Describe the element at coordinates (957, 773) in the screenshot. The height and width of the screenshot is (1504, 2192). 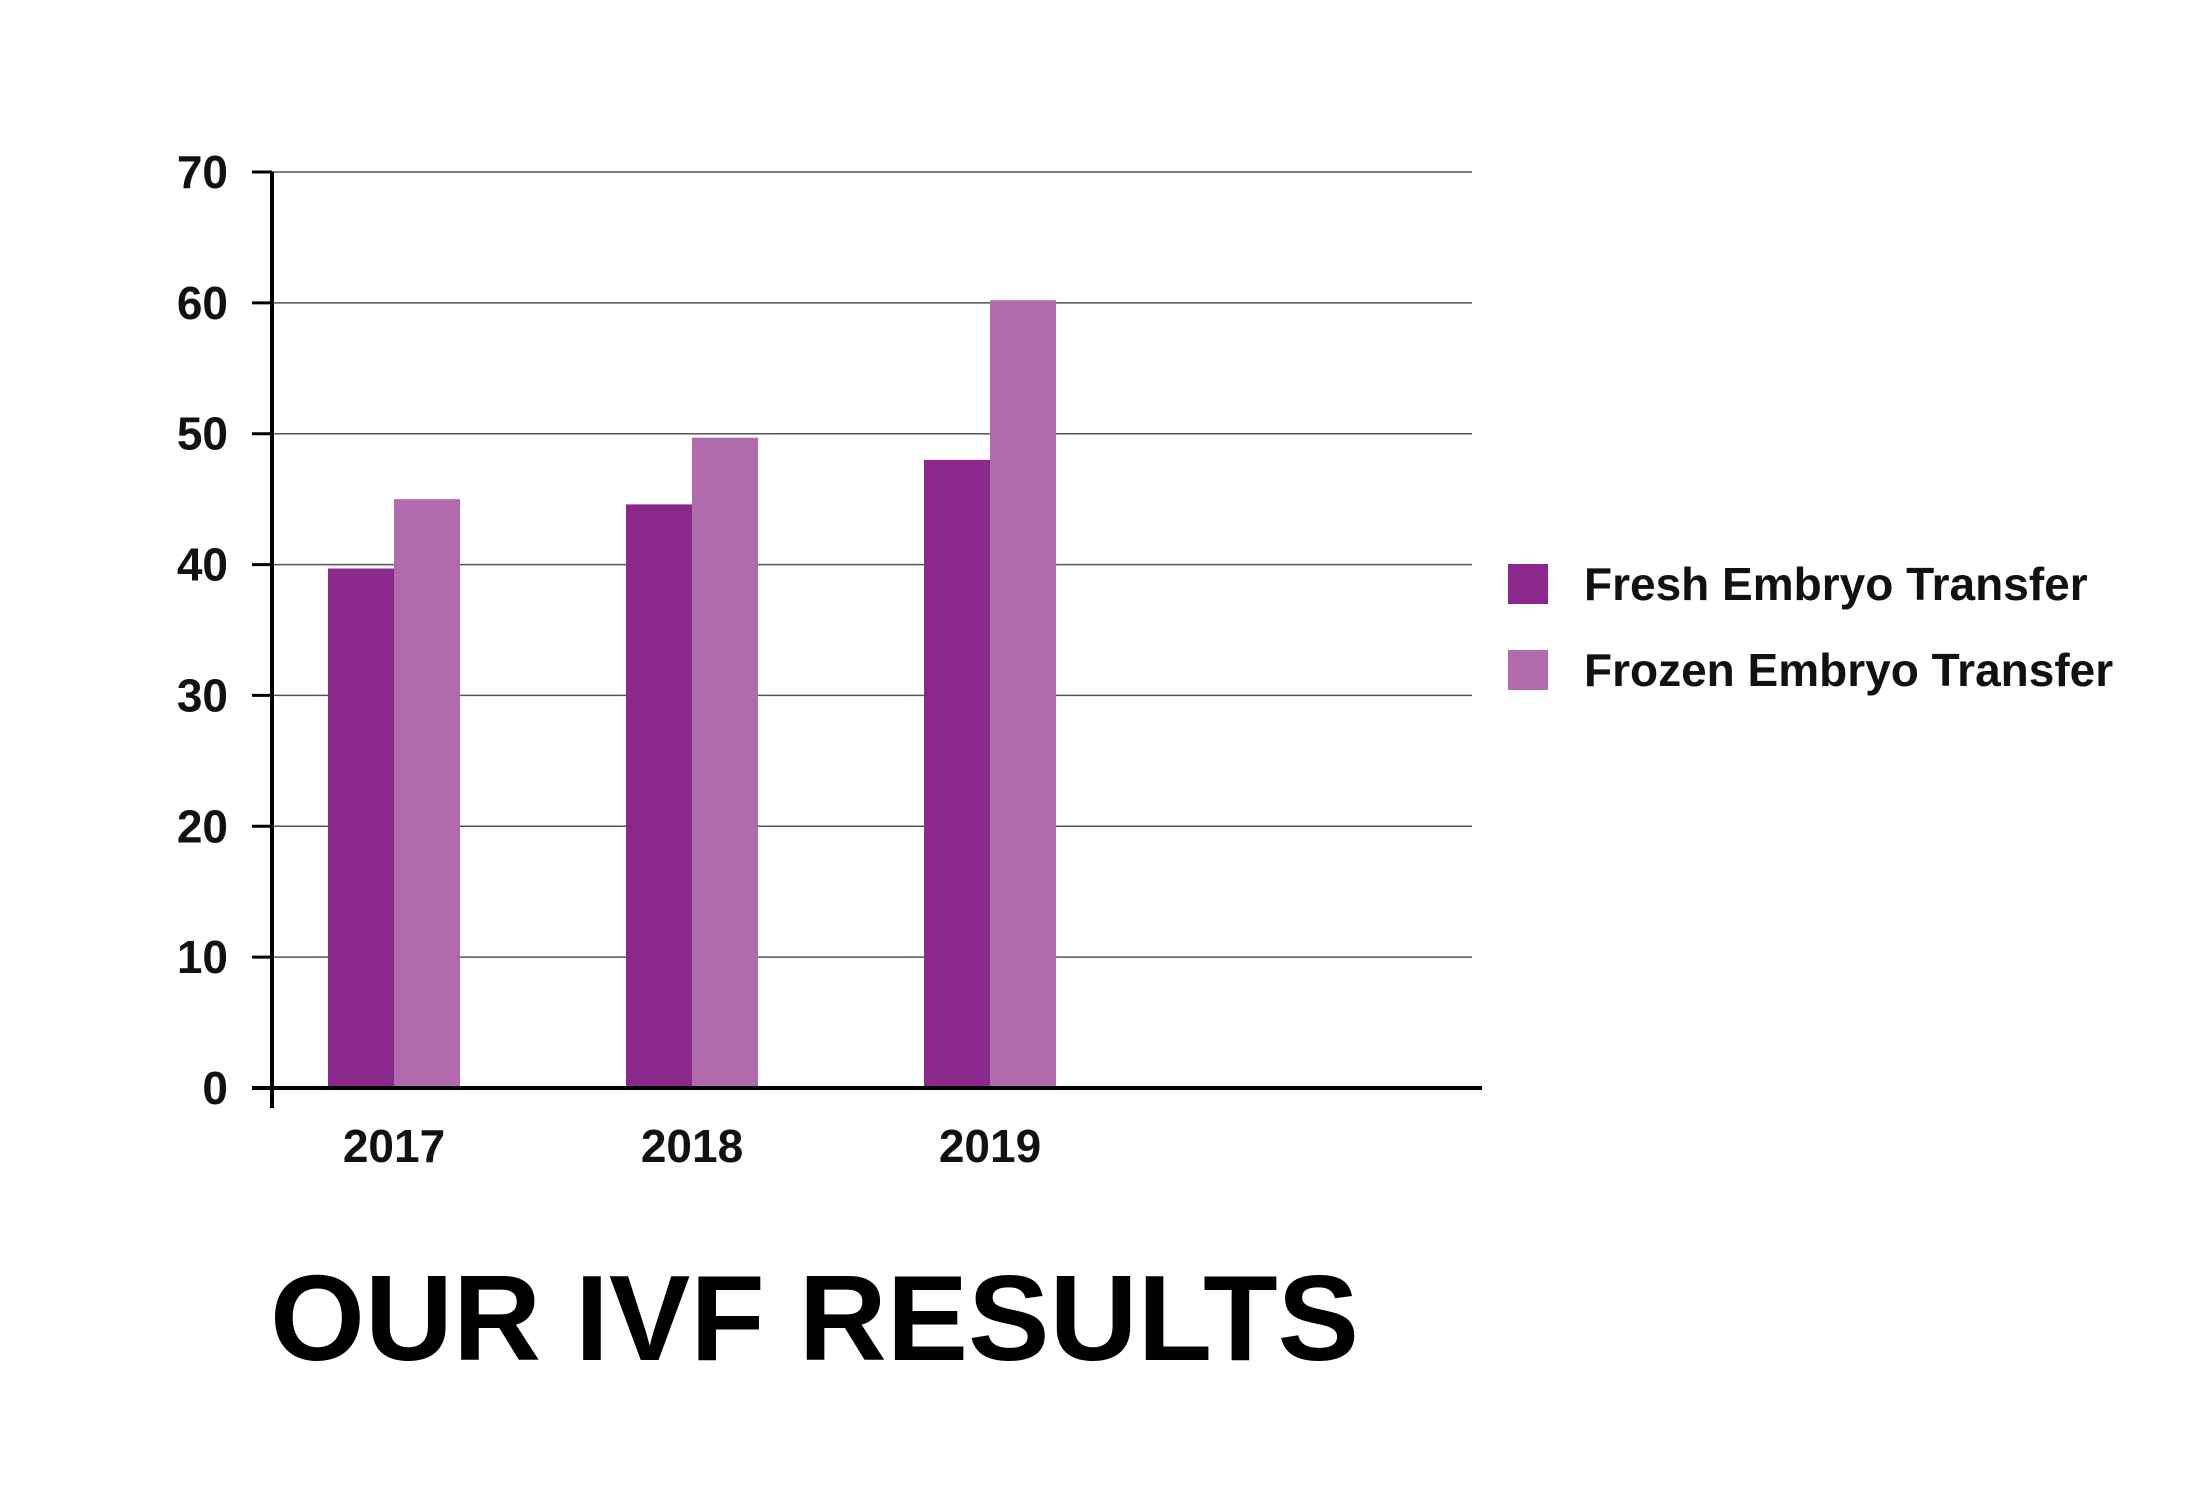
I see `bar-fresh-2019` at that location.